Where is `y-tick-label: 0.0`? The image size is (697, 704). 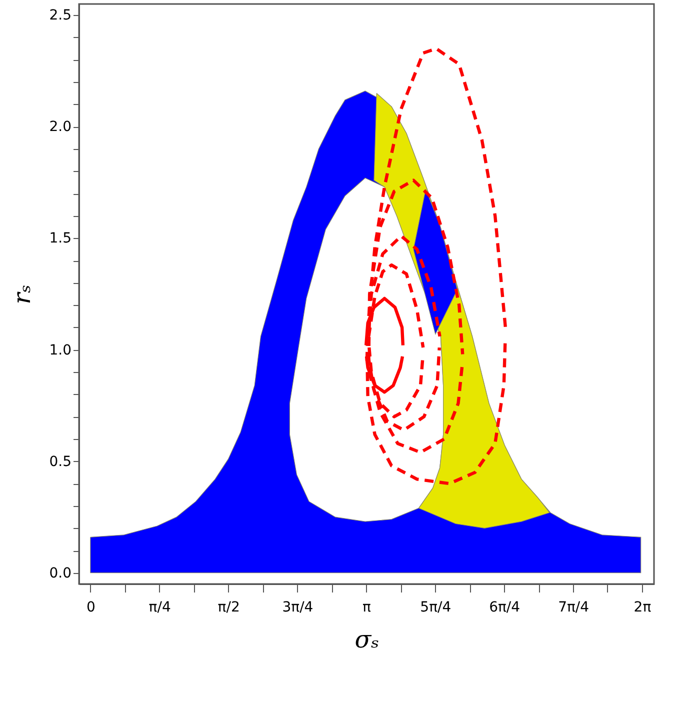 y-tick-label: 0.0 is located at coordinates (60, 573).